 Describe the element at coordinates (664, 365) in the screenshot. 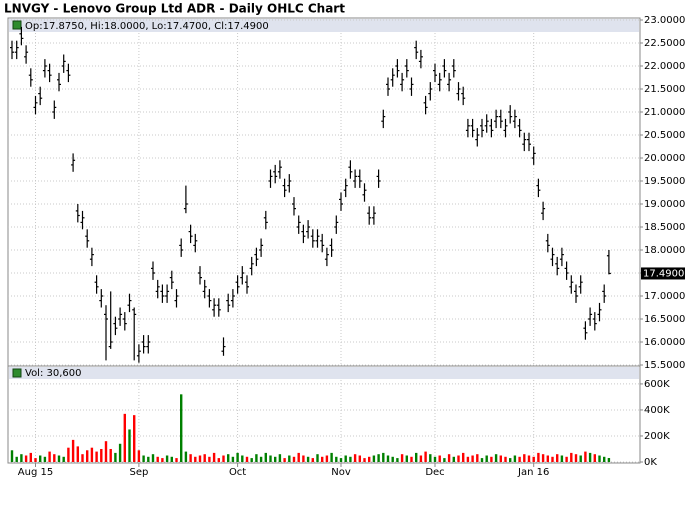

I see `y-tick-label: 15.5000` at that location.